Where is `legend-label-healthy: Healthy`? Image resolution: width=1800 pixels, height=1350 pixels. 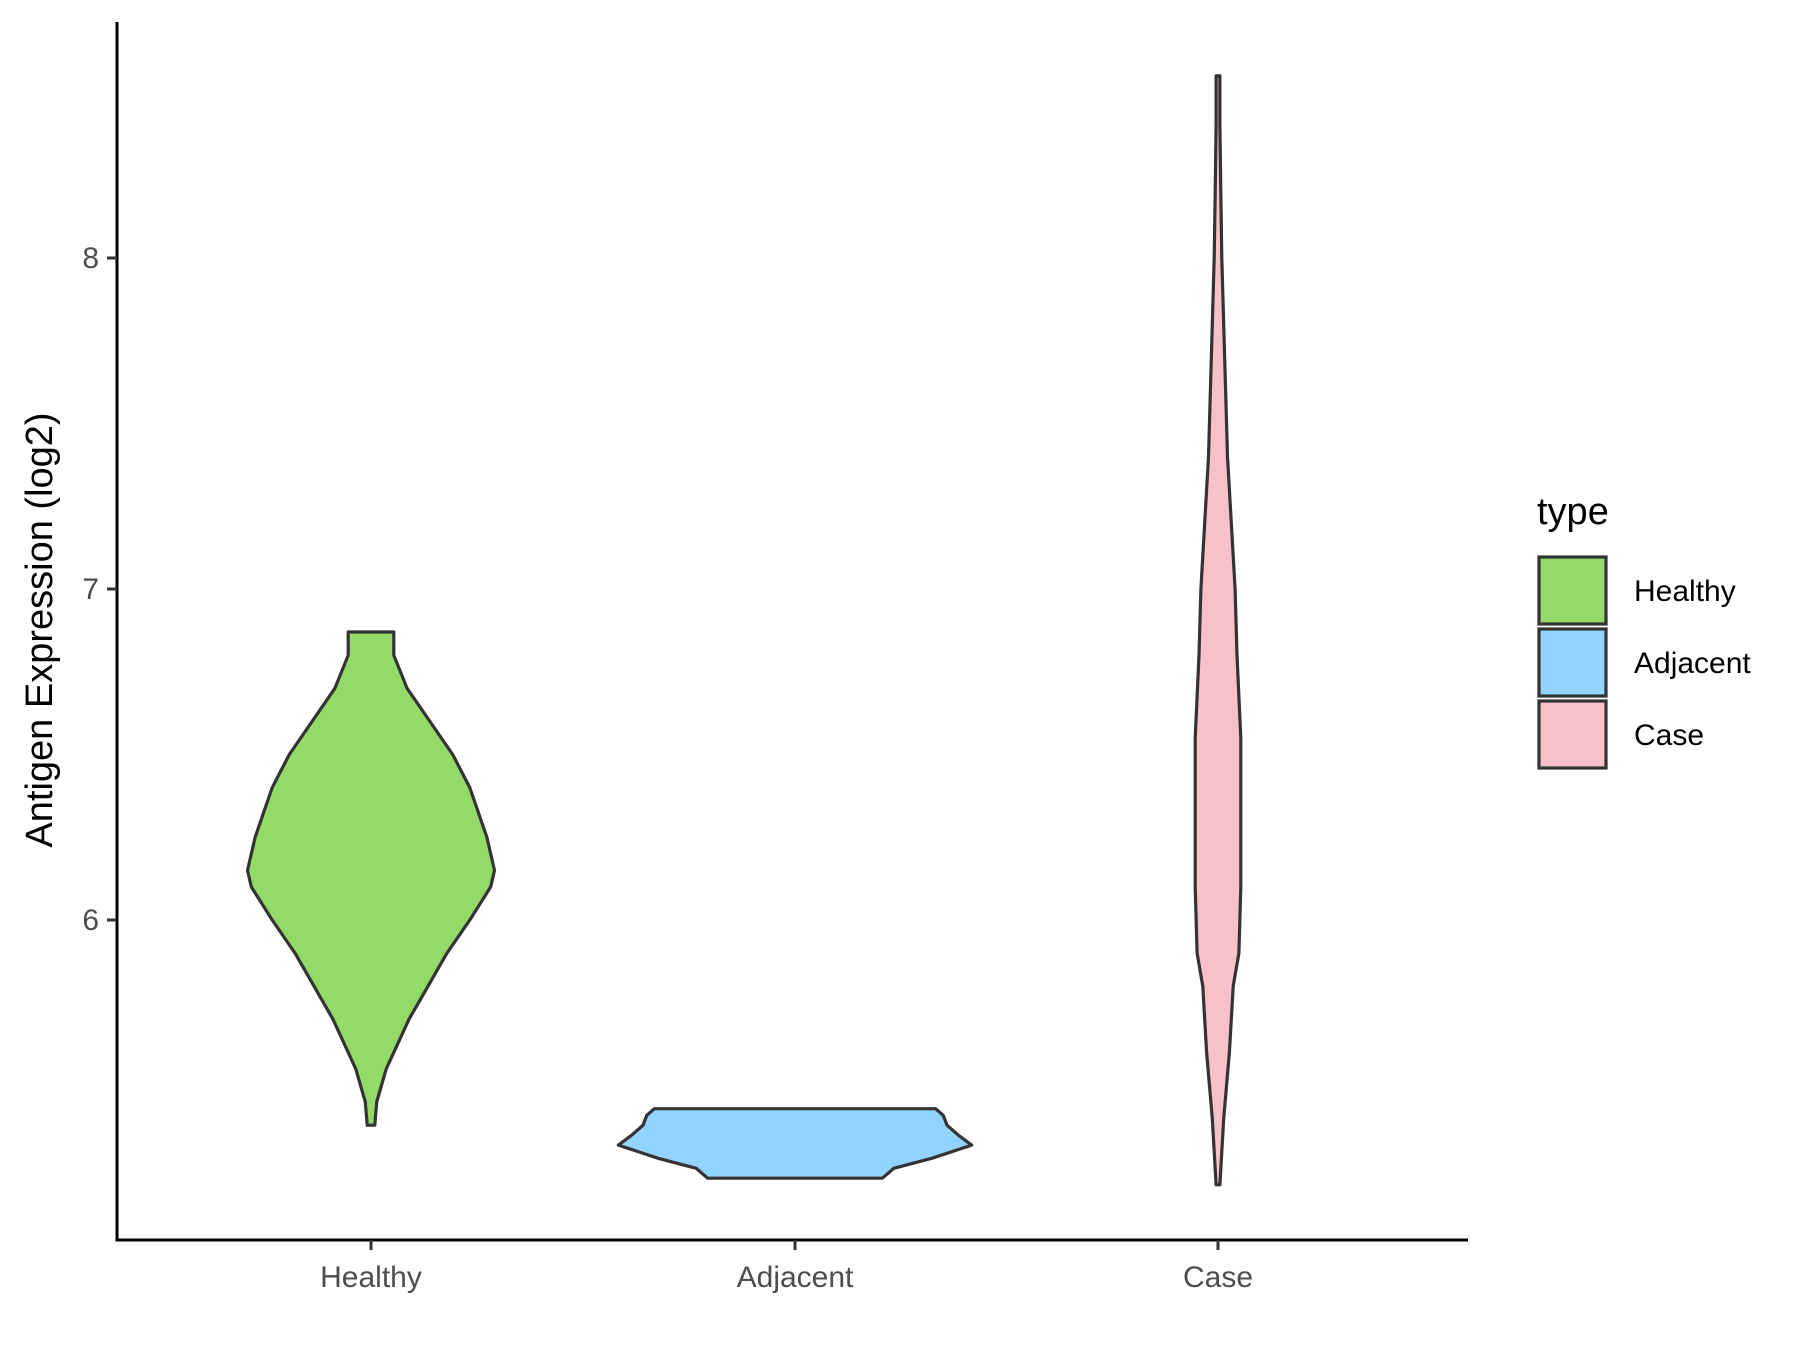
legend-label-healthy: Healthy is located at coordinates (1685, 591).